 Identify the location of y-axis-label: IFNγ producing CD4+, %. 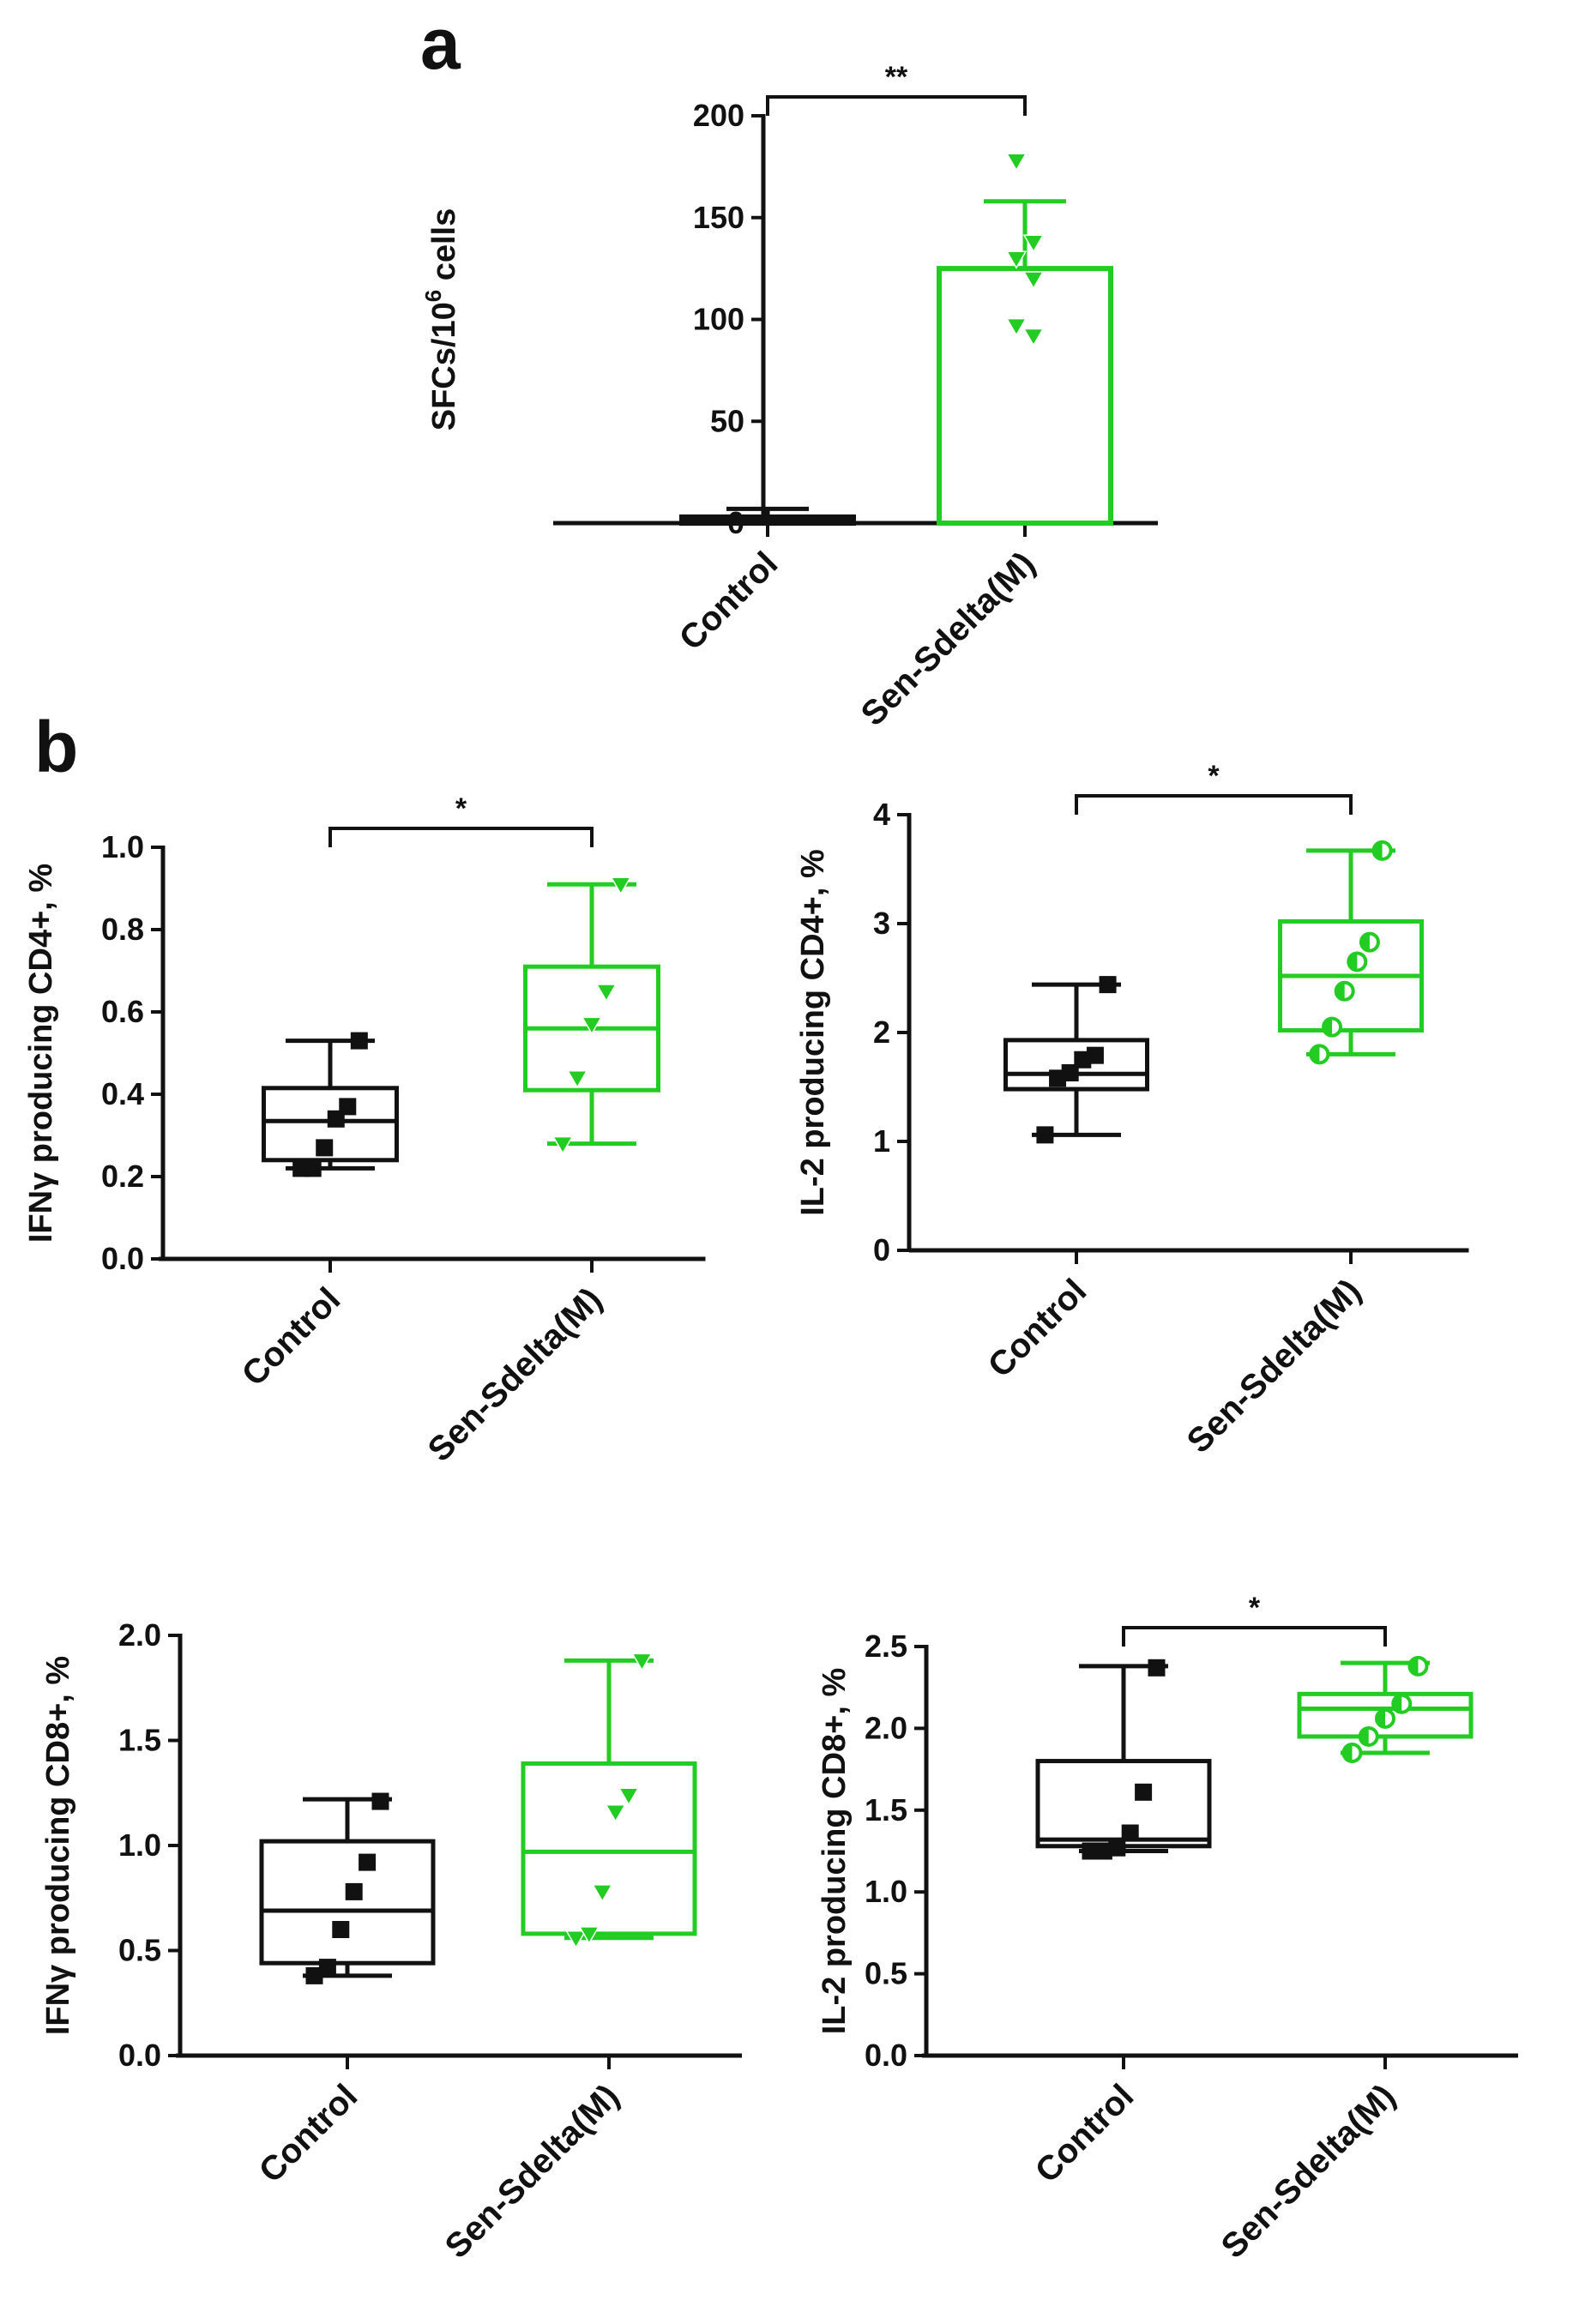
(41, 1053).